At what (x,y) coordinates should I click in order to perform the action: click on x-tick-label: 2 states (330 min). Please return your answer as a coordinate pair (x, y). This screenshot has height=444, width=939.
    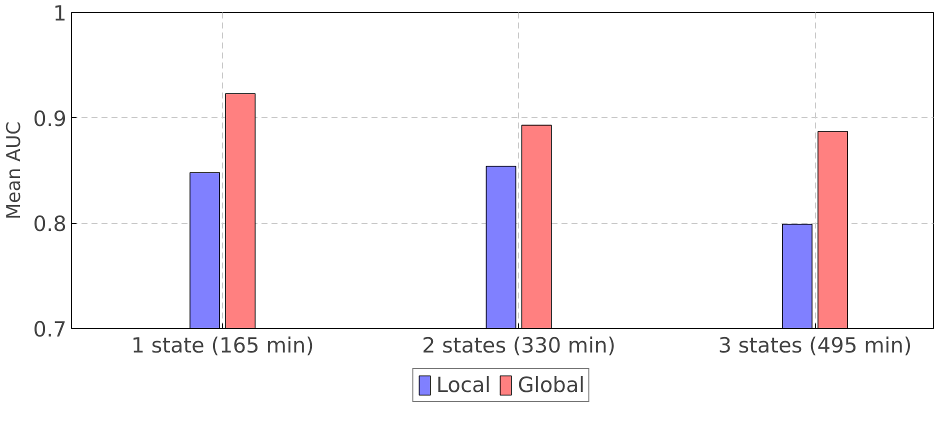
    Looking at the image, I should click on (519, 346).